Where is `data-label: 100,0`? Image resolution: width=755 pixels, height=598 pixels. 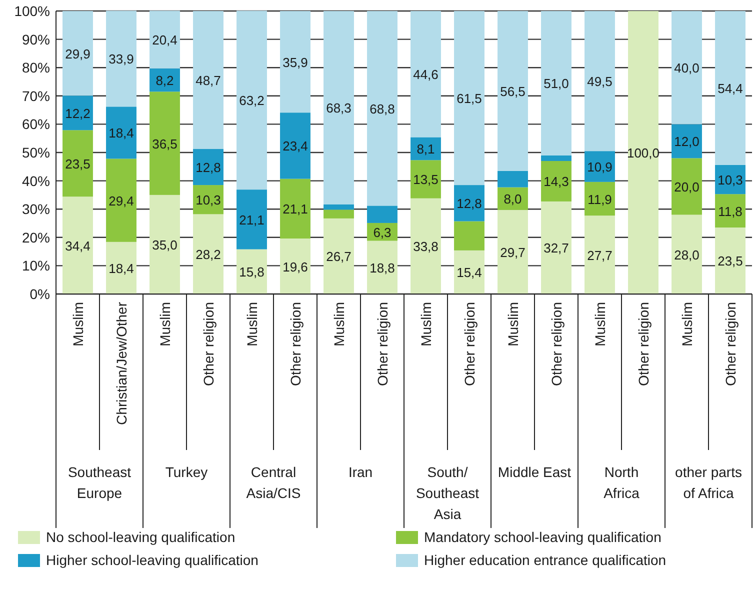
data-label: 100,0 is located at coordinates (643, 153).